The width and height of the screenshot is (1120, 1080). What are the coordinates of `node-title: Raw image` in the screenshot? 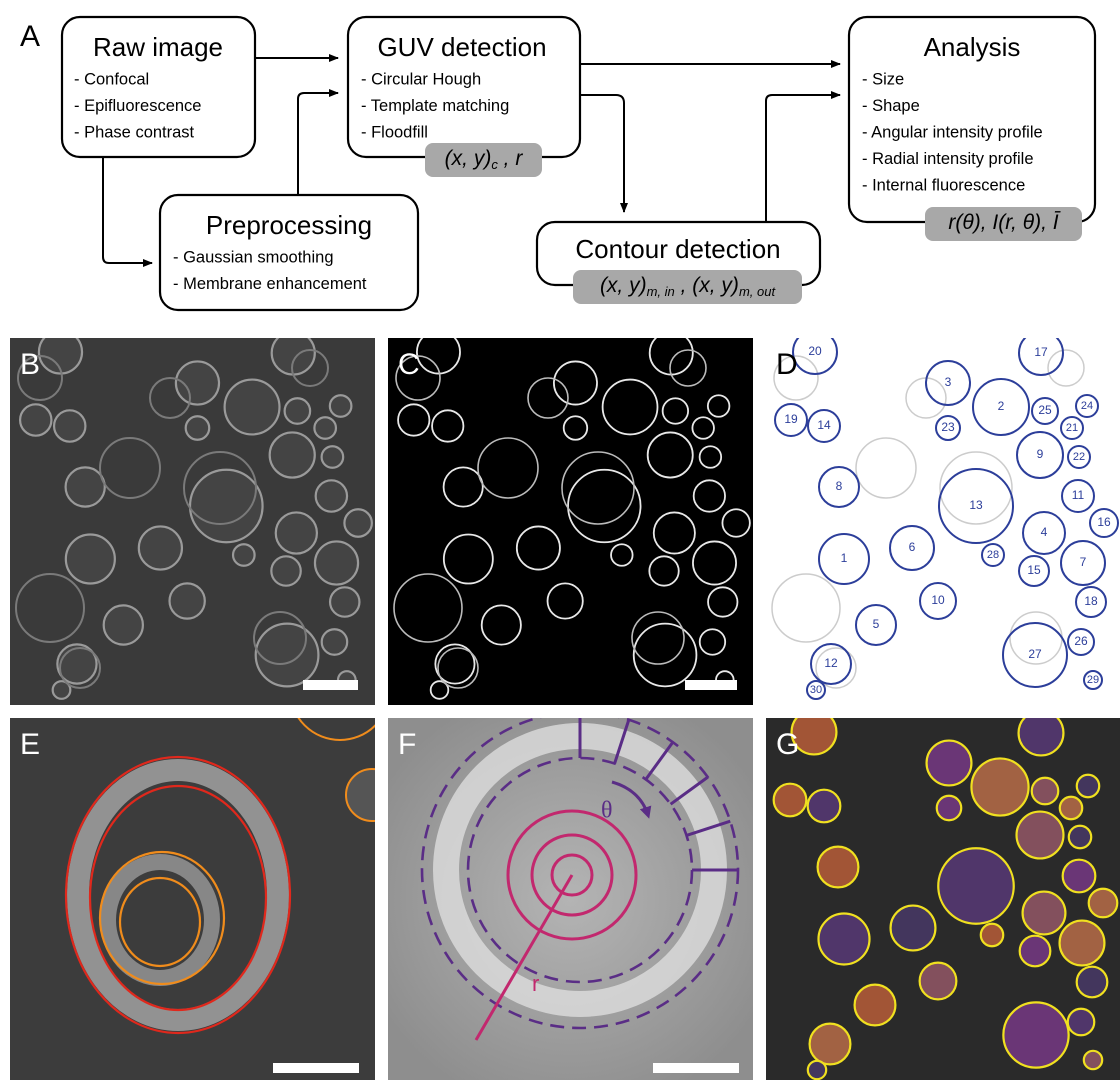 It's located at (158, 47).